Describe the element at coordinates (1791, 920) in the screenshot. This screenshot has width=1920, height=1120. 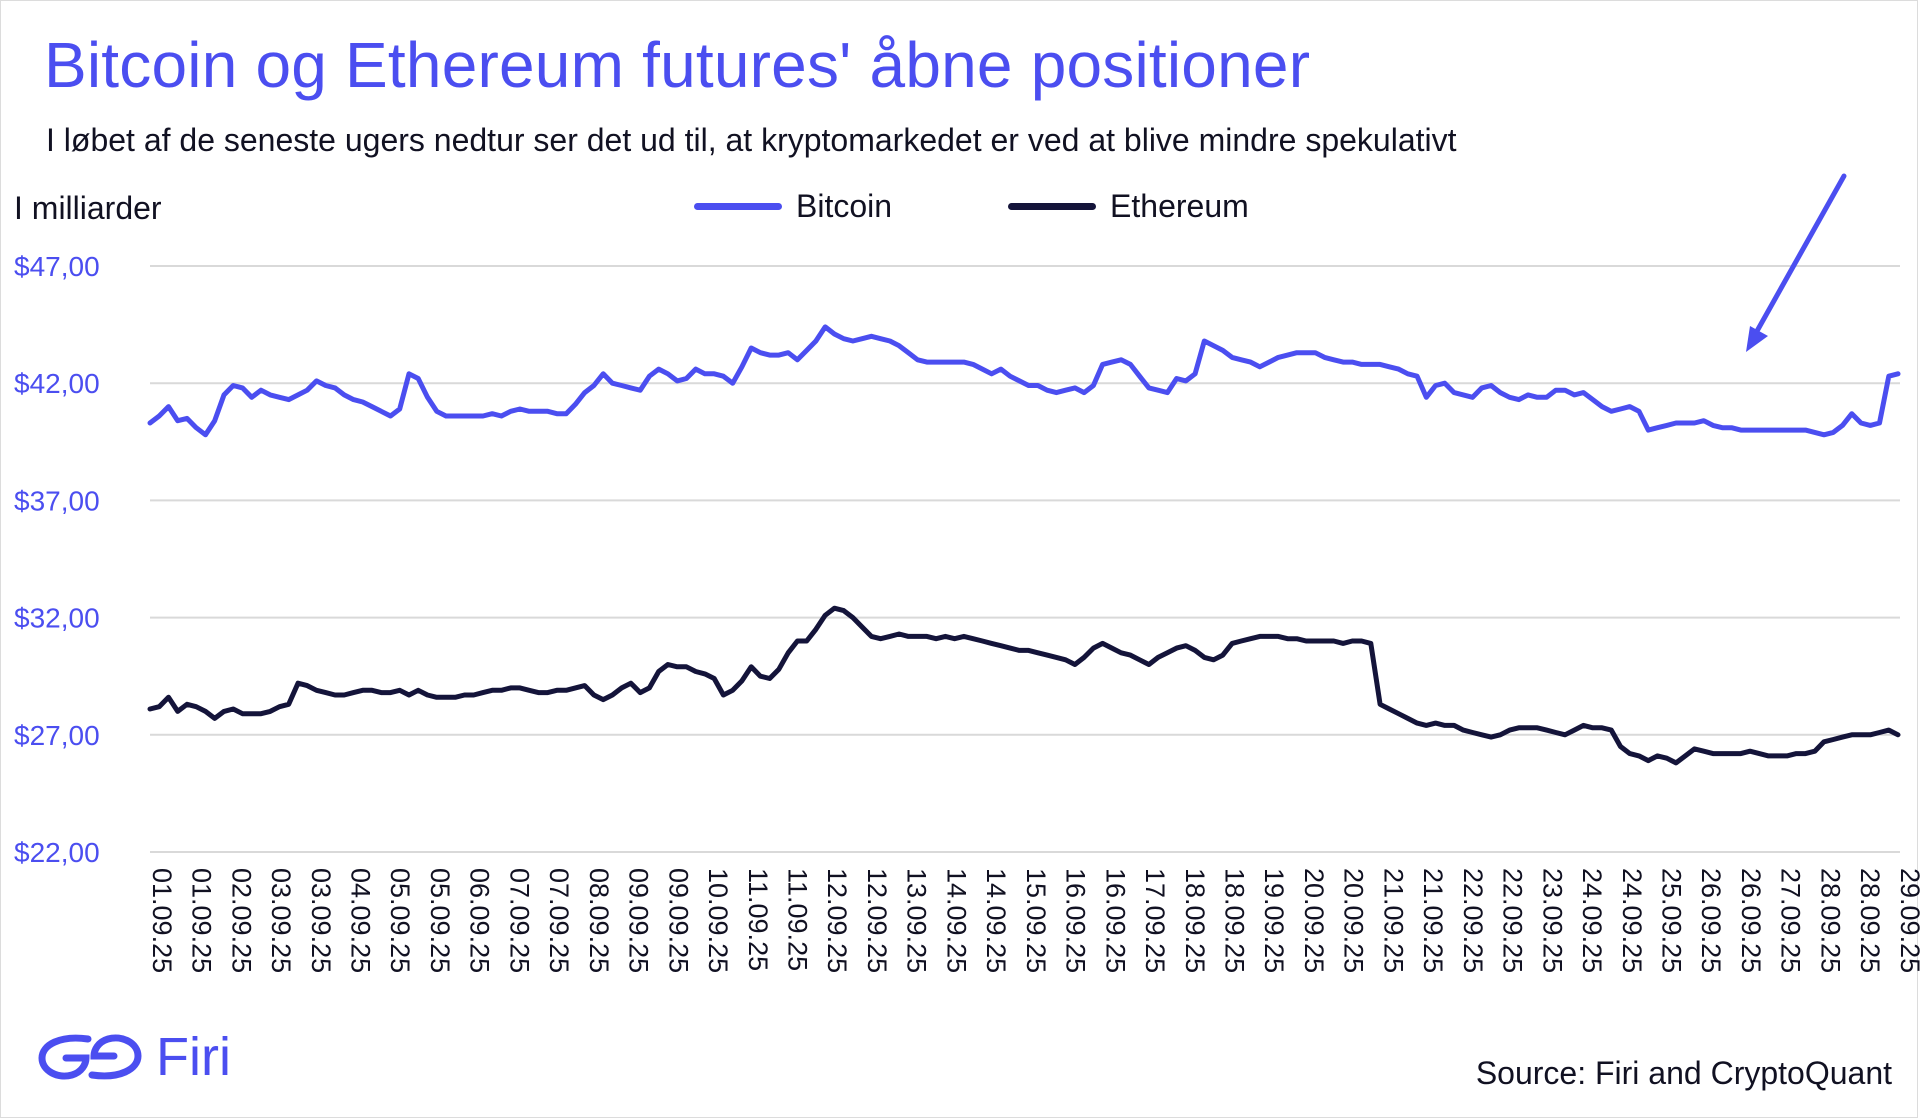
I see `x-tick-label: 27.09.25` at that location.